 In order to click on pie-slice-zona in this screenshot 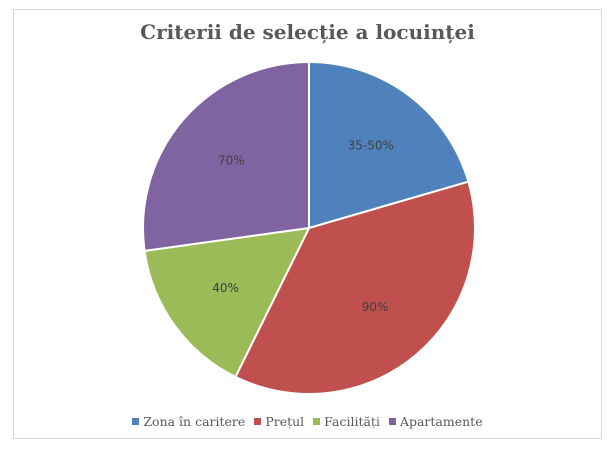, I will do `click(389, 145)`.